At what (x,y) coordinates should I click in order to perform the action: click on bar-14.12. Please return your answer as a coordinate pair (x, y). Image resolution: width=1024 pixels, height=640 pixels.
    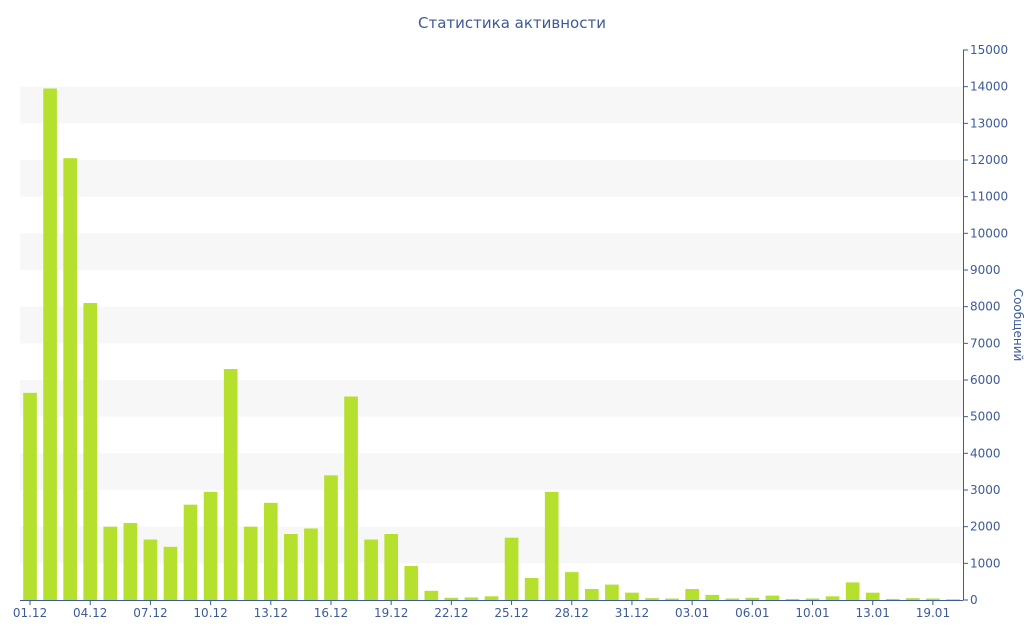
    Looking at the image, I should click on (291, 567).